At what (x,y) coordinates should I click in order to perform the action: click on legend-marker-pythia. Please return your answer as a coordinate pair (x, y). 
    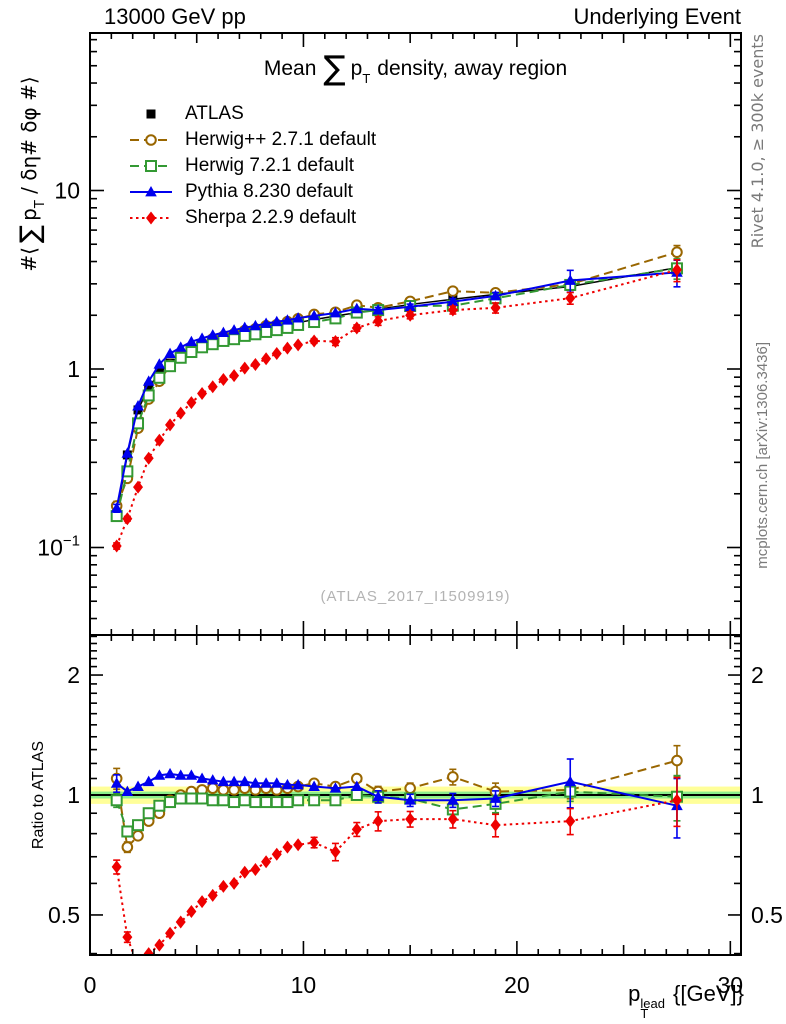
    Looking at the image, I should click on (151, 191).